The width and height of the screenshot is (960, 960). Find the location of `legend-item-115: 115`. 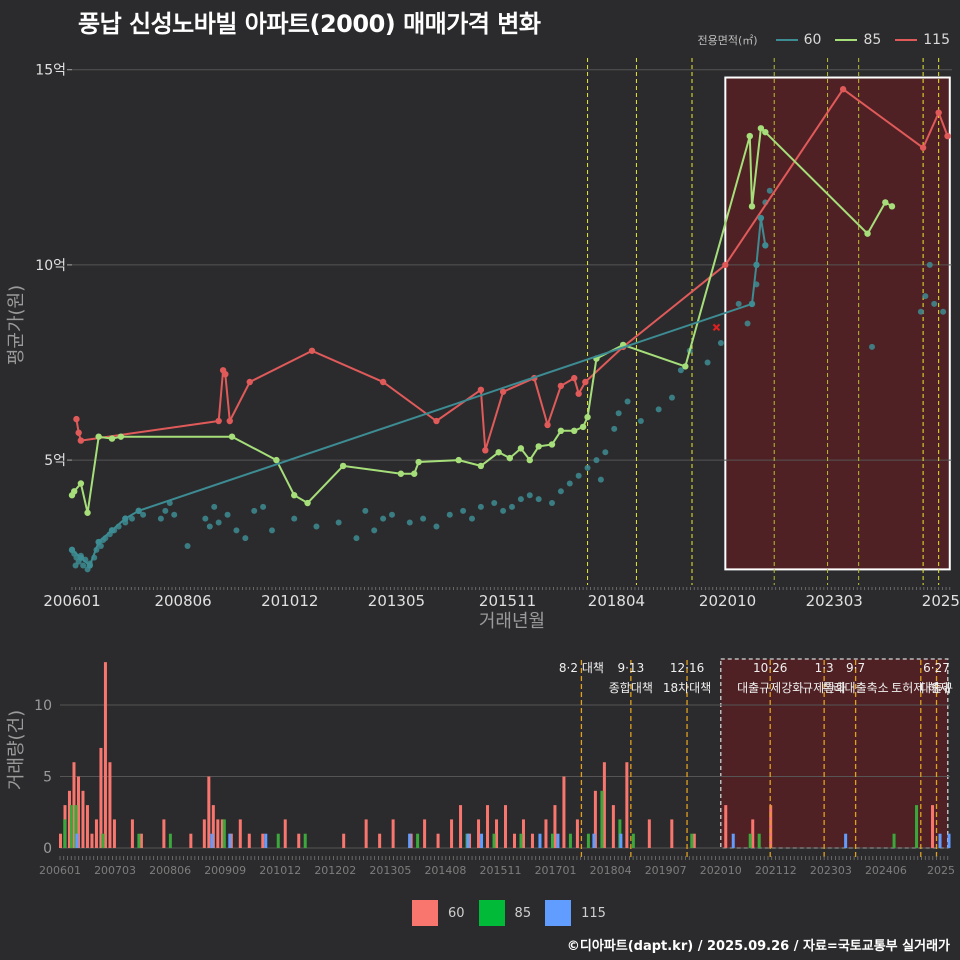

legend-item-115: 115 is located at coordinates (922, 40).